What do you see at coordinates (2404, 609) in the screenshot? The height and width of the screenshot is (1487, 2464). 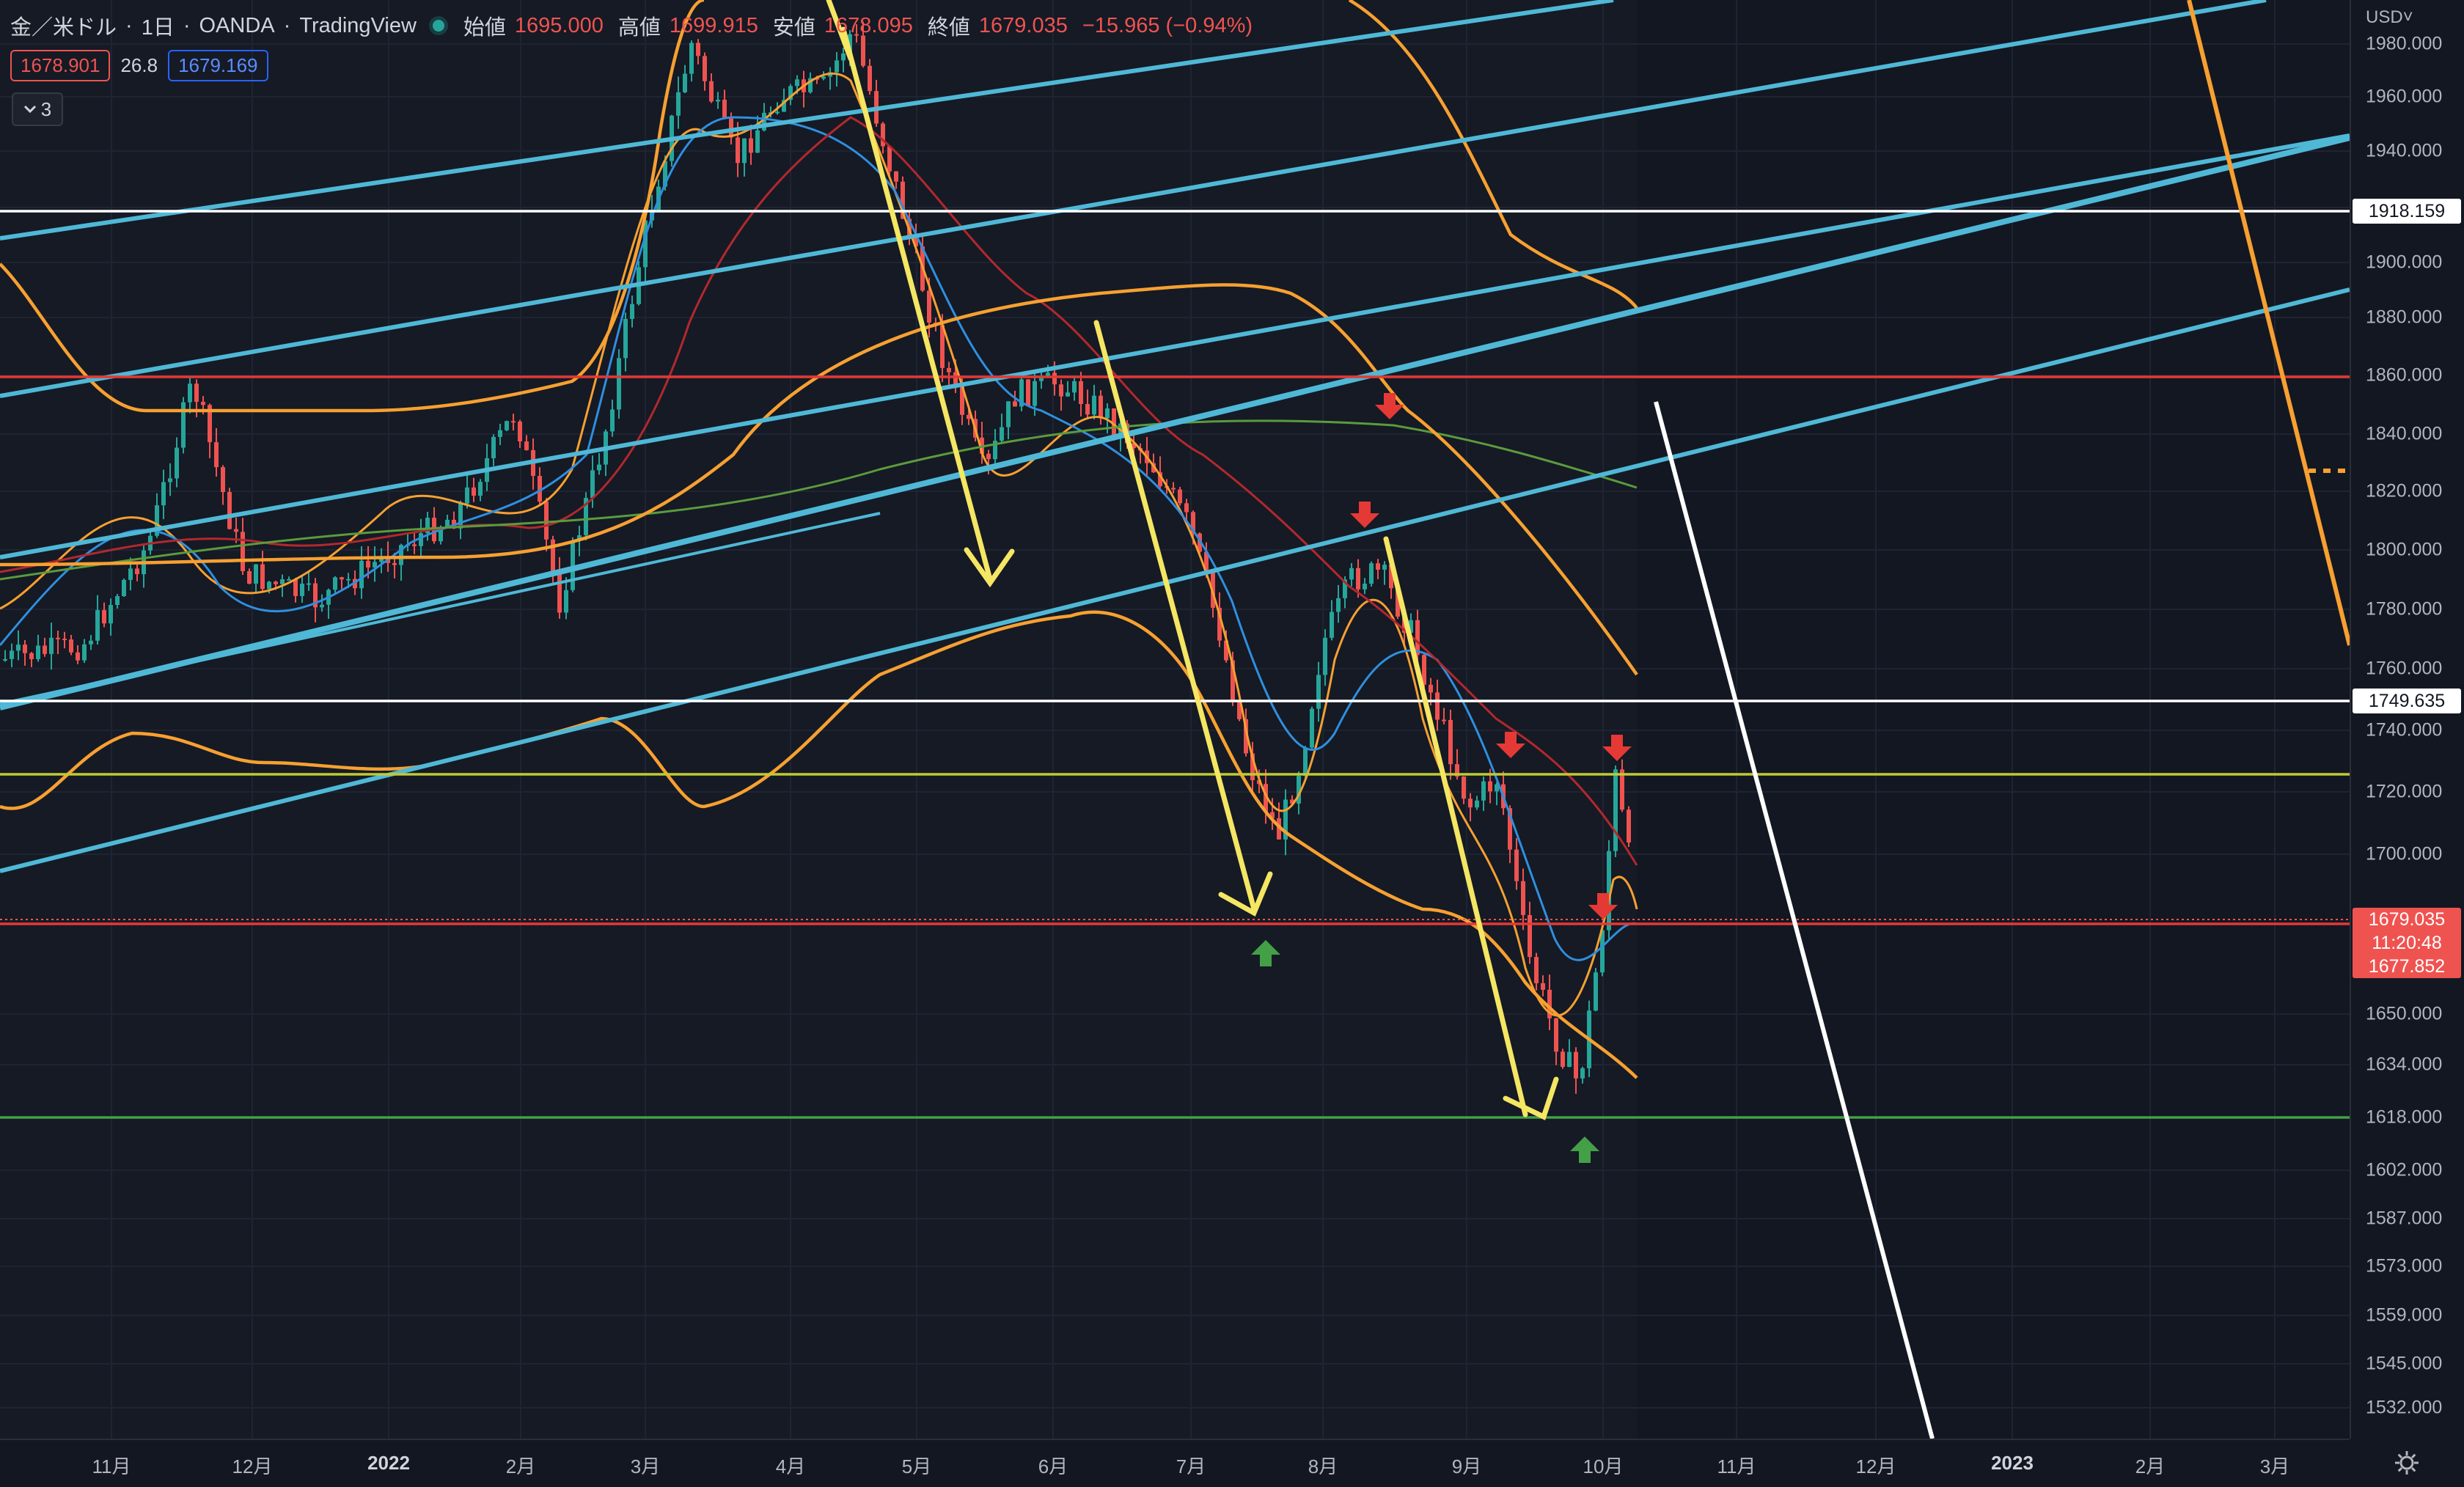 I see `price-tick: 1780.000` at bounding box center [2404, 609].